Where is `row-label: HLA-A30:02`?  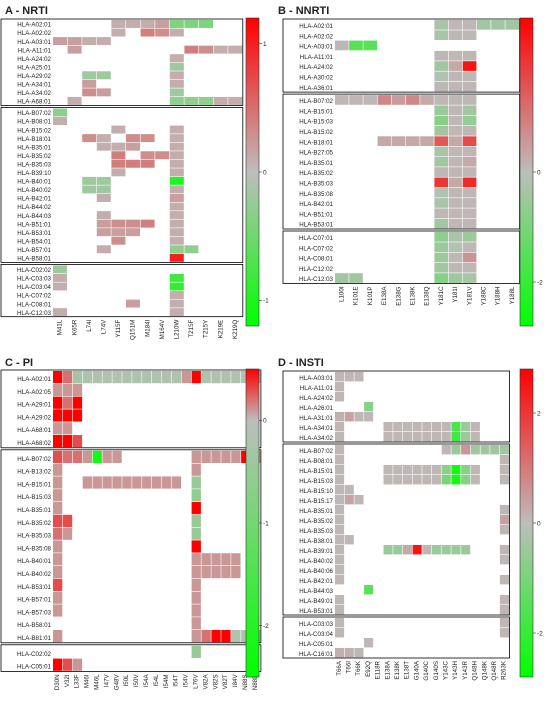 row-label: HLA-A30:02 is located at coordinates (316, 78).